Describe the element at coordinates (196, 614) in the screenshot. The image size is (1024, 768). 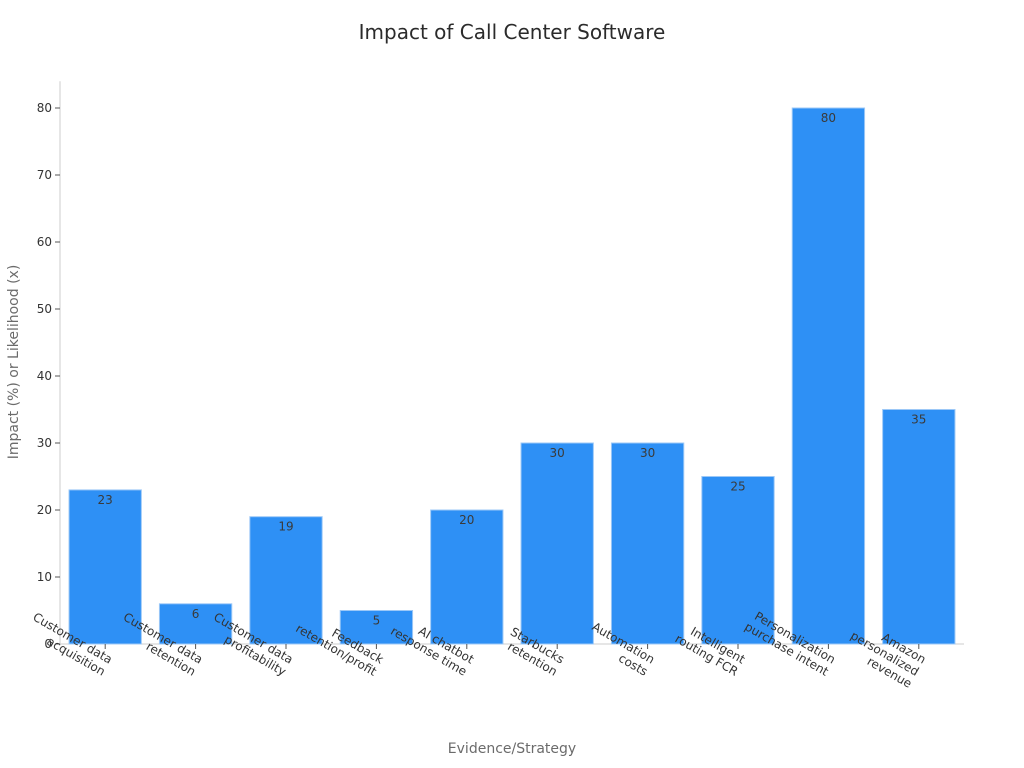
I see `bar-value-label: 6` at that location.